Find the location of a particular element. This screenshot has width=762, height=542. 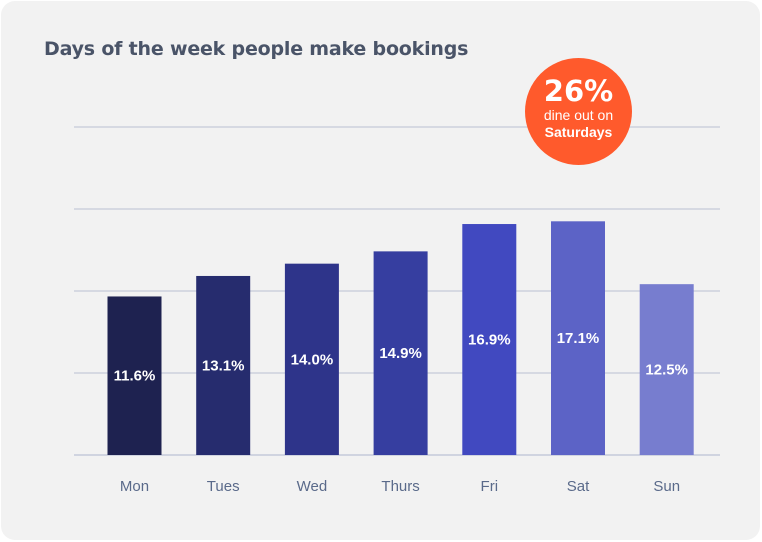

data-label-sun: 12.5% is located at coordinates (666, 370).